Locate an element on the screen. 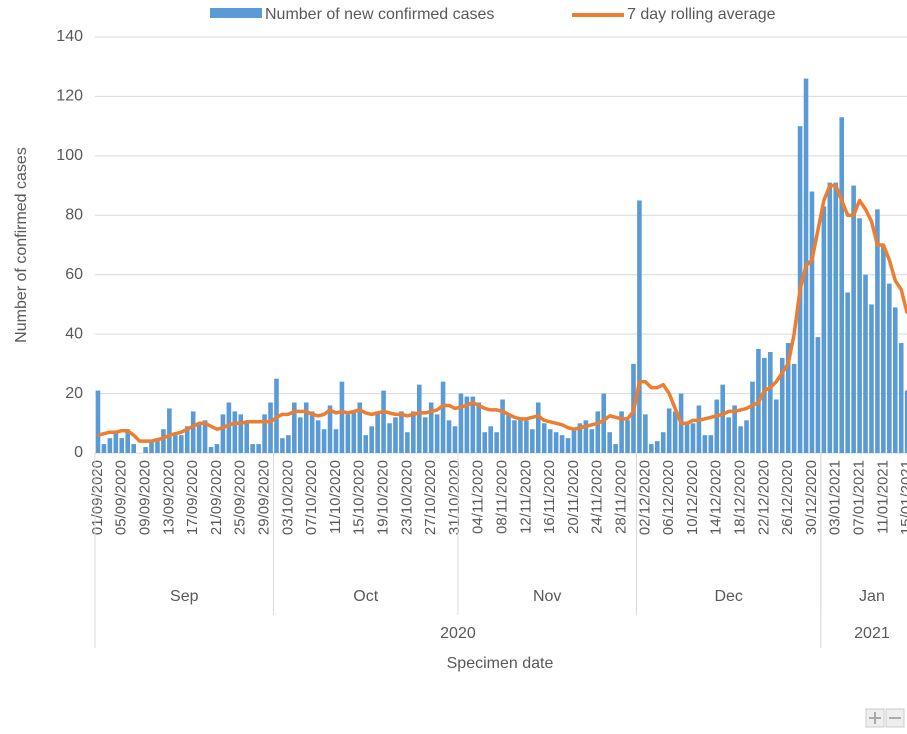  group-label: Jan is located at coordinates (872, 596).